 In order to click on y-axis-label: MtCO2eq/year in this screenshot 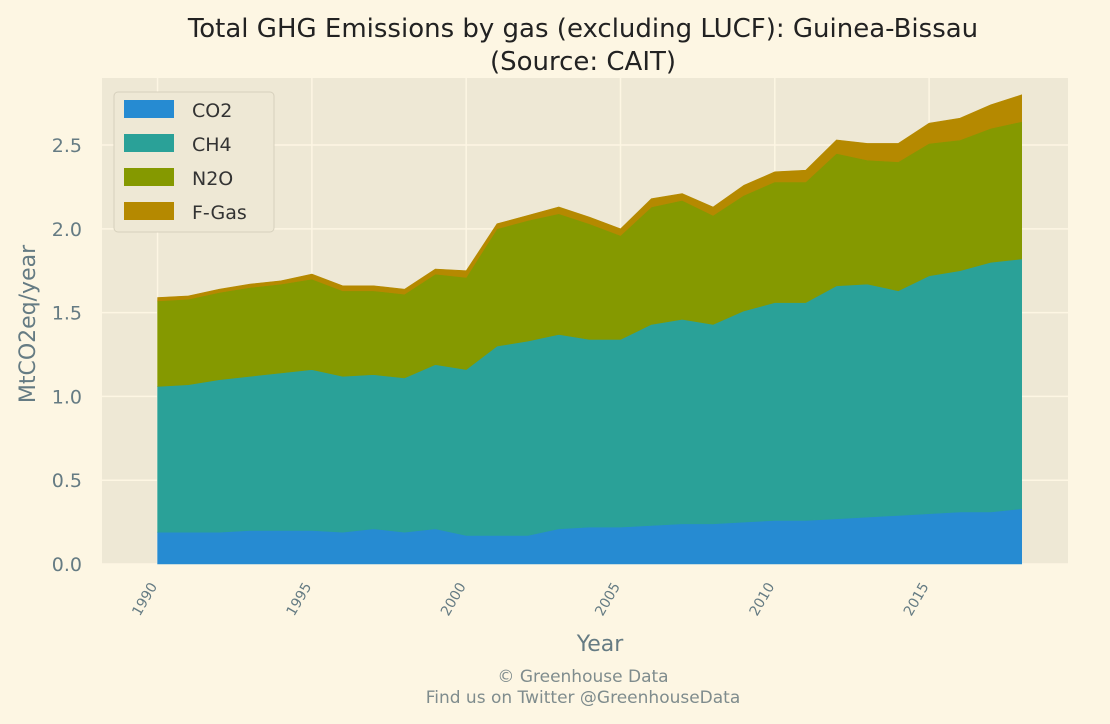, I will do `click(28, 323)`.